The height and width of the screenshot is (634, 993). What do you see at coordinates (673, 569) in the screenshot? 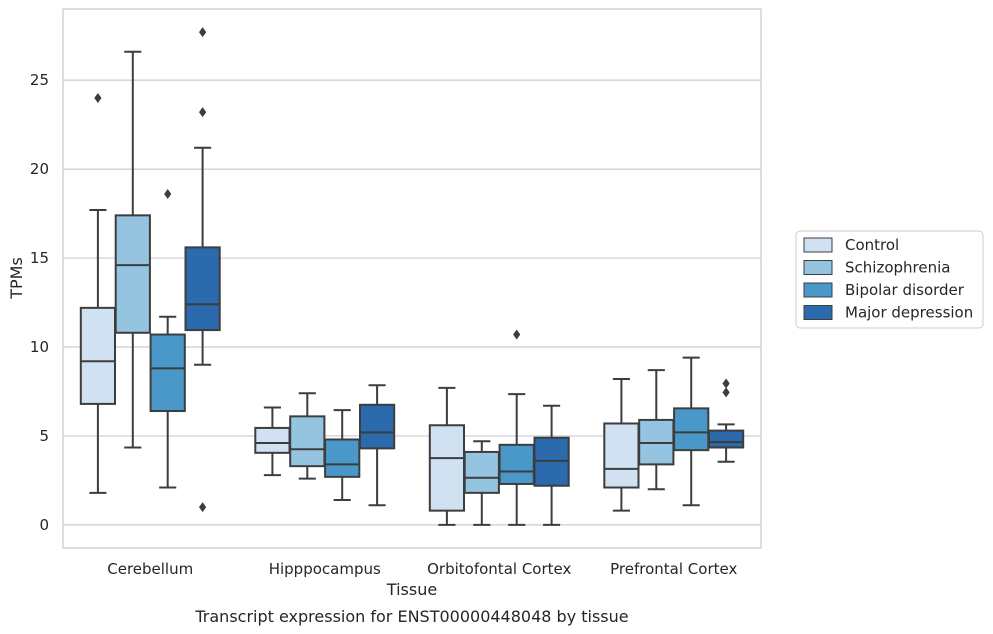
I see `x-tick-label: Prefrontal Cortex` at bounding box center [673, 569].